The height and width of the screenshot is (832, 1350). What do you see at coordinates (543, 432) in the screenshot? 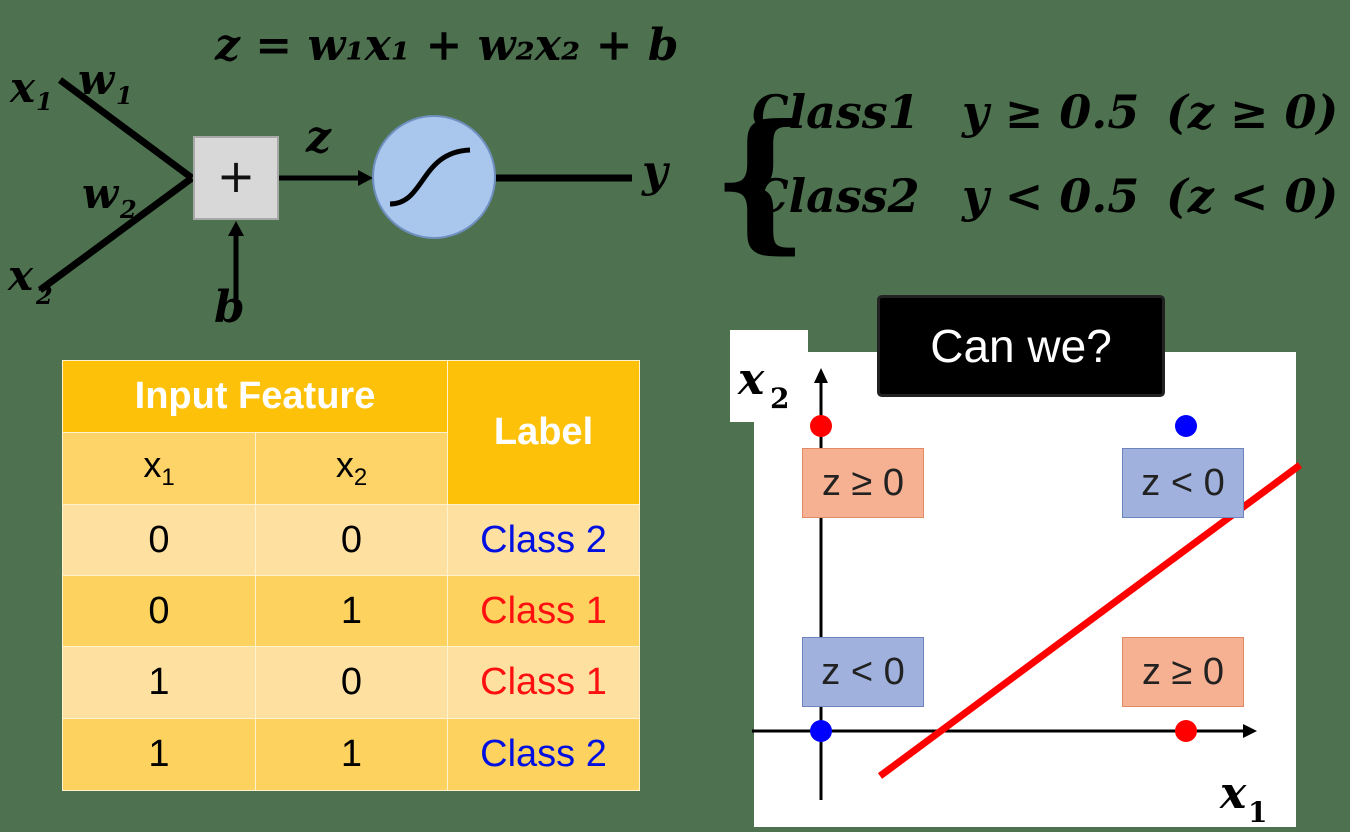
I see `label-header: Label` at bounding box center [543, 432].